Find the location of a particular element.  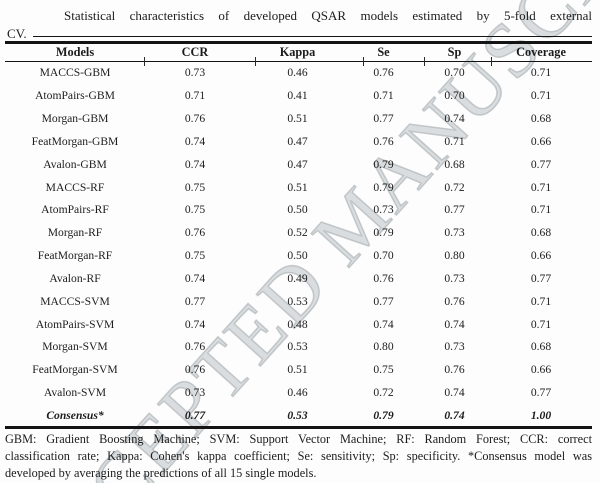

cell-kappa: 0.48 is located at coordinates (297, 324).